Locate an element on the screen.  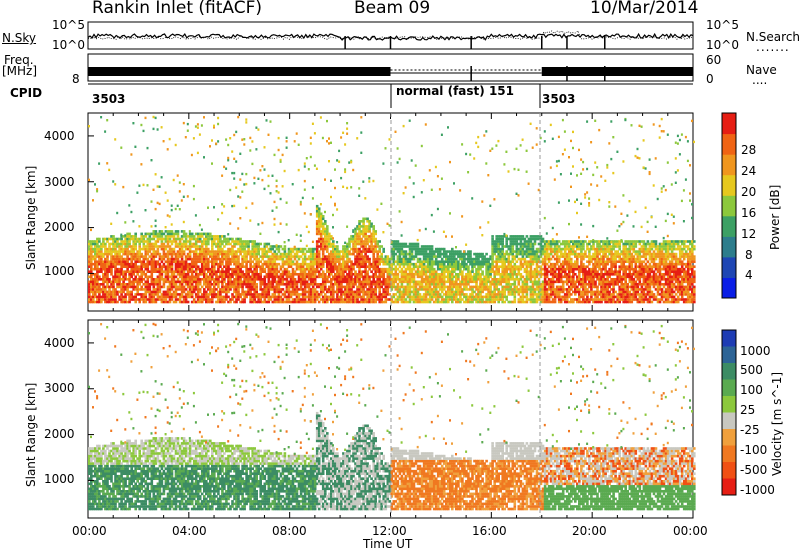
cpid-segment-2: normal (fast) 151 is located at coordinates (455, 91).